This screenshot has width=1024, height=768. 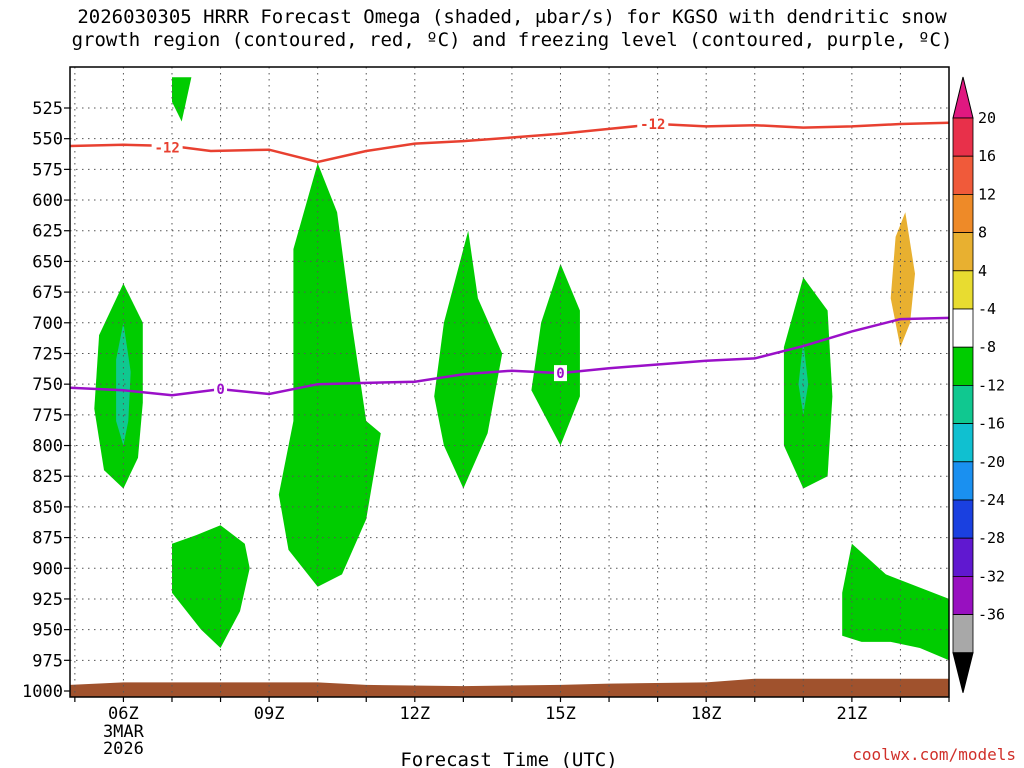 What do you see at coordinates (47, 477) in the screenshot?
I see `y-tick-label: 825` at bounding box center [47, 477].